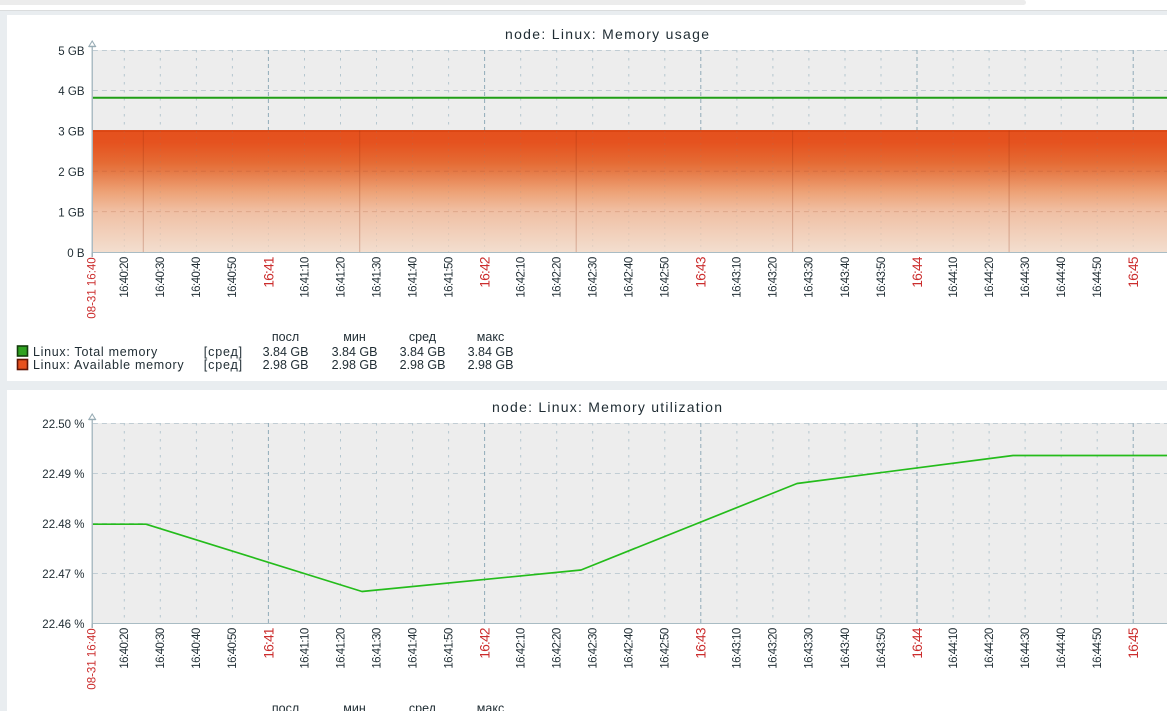  What do you see at coordinates (71, 173) in the screenshot?
I see `svg-text: 2 GB` at bounding box center [71, 173].